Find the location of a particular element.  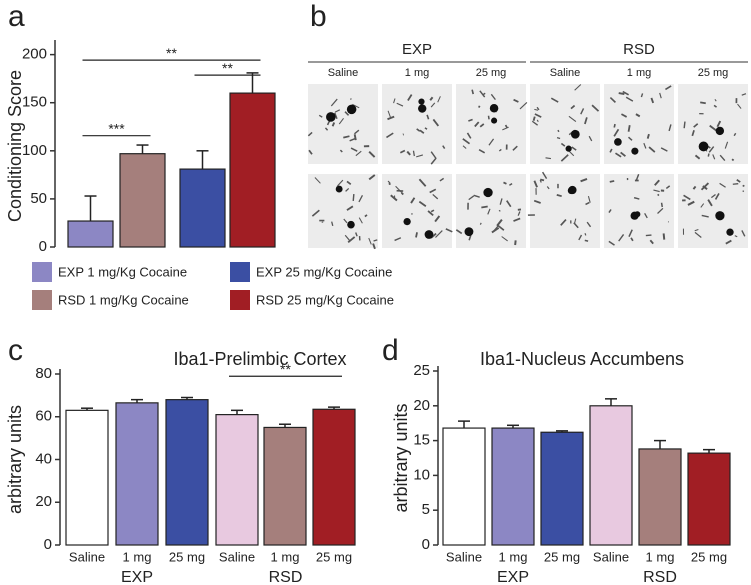

panel-label: d is located at coordinates (390, 350).